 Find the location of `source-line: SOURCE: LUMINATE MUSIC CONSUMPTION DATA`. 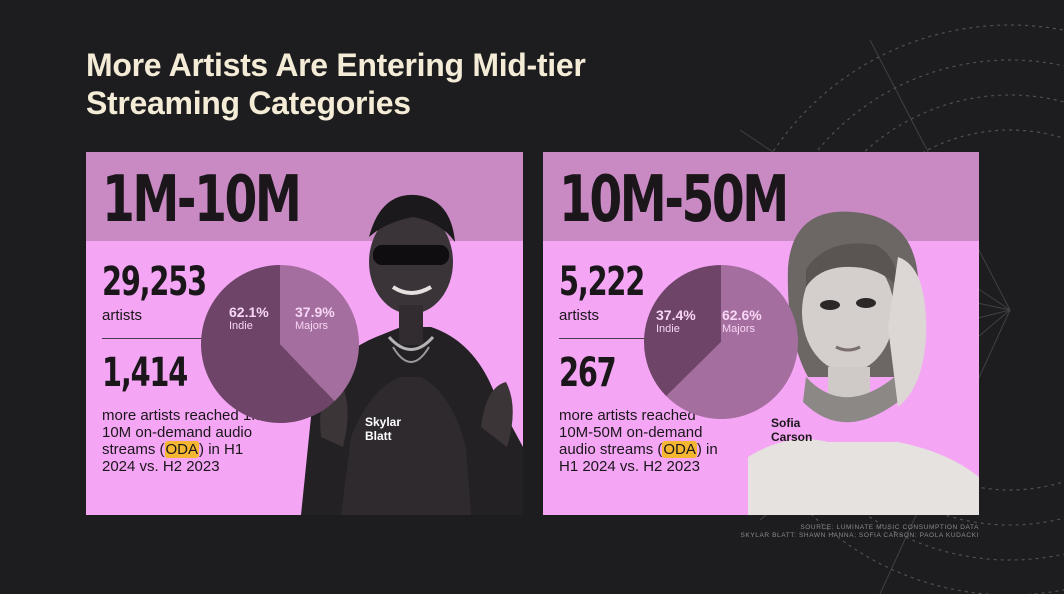

source-line: SOURCE: LUMINATE MUSIC CONSUMPTION DATA is located at coordinates (889, 527).